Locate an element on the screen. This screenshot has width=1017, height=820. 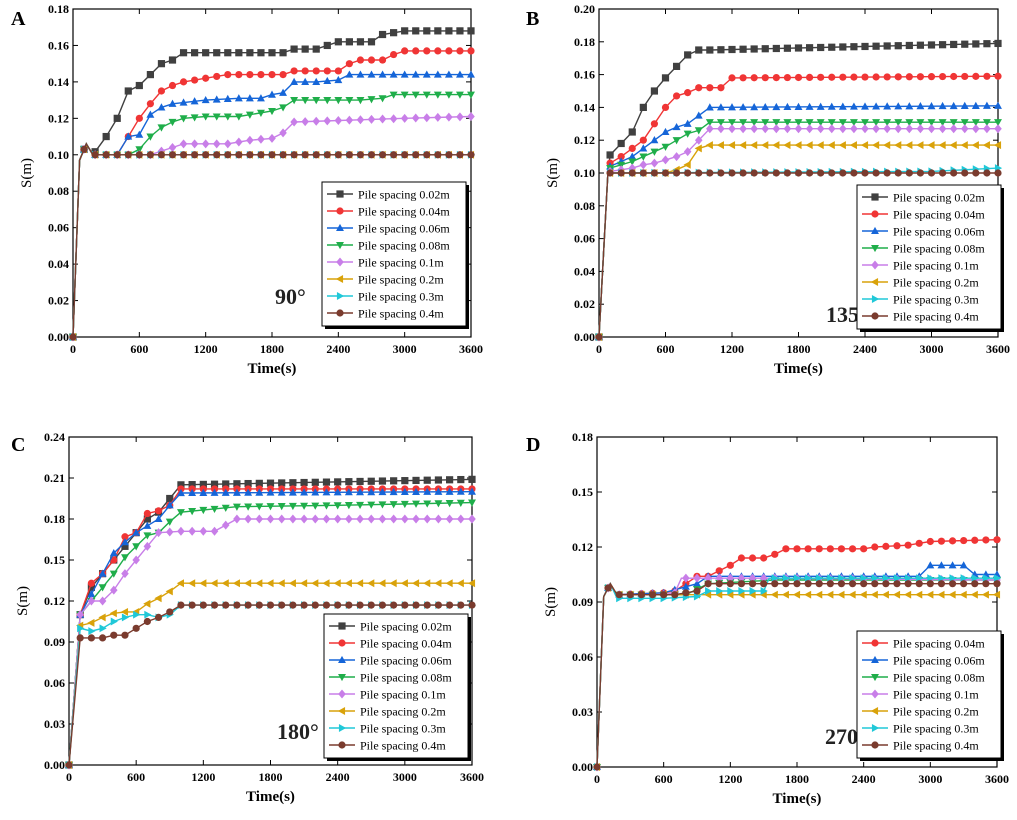
y-tick-label: 0.06 is located at coordinates (54, 683).